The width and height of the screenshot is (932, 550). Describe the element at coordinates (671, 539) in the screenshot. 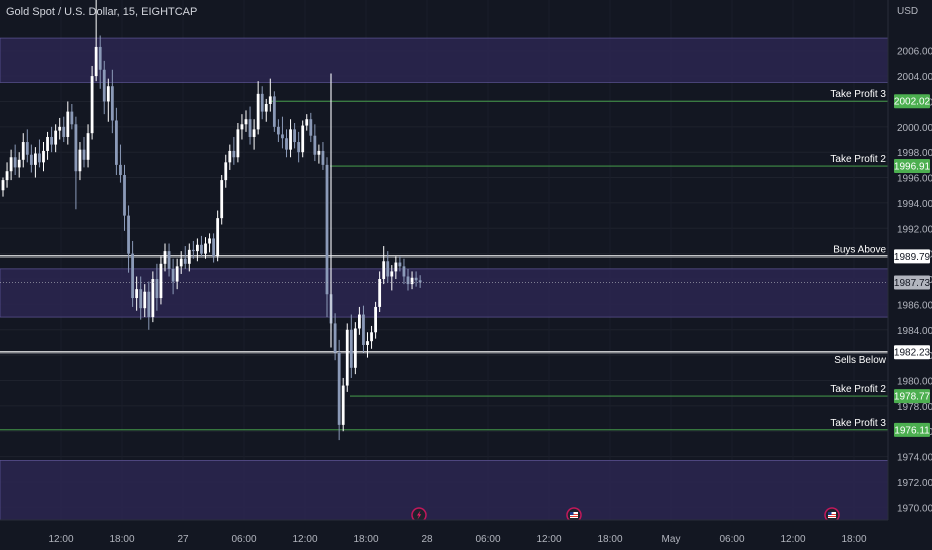

I see `time-tick-label: May` at that location.